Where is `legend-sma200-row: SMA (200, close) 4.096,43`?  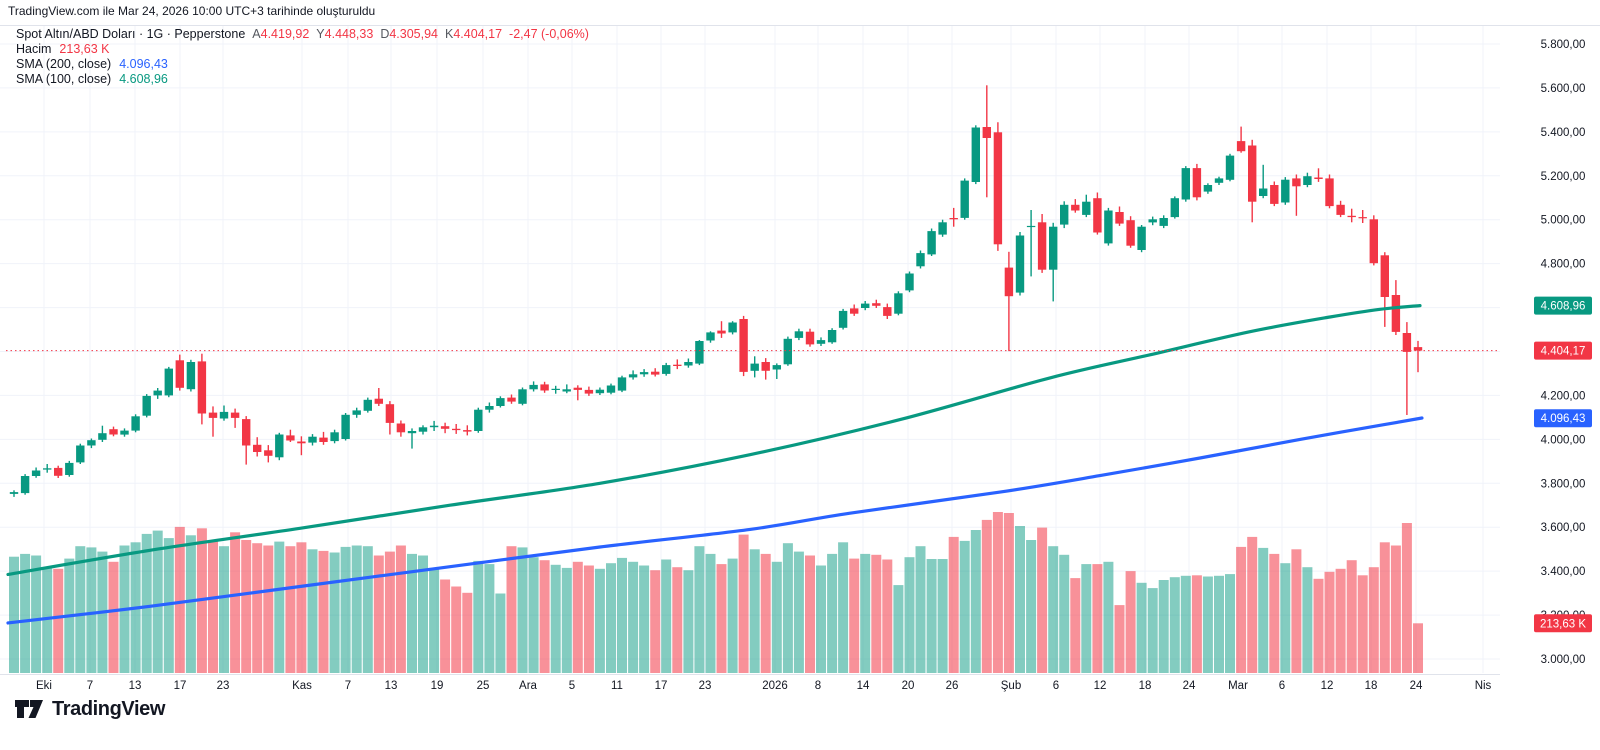
legend-sma200-row: SMA (200, close) 4.096,43 is located at coordinates (302, 64).